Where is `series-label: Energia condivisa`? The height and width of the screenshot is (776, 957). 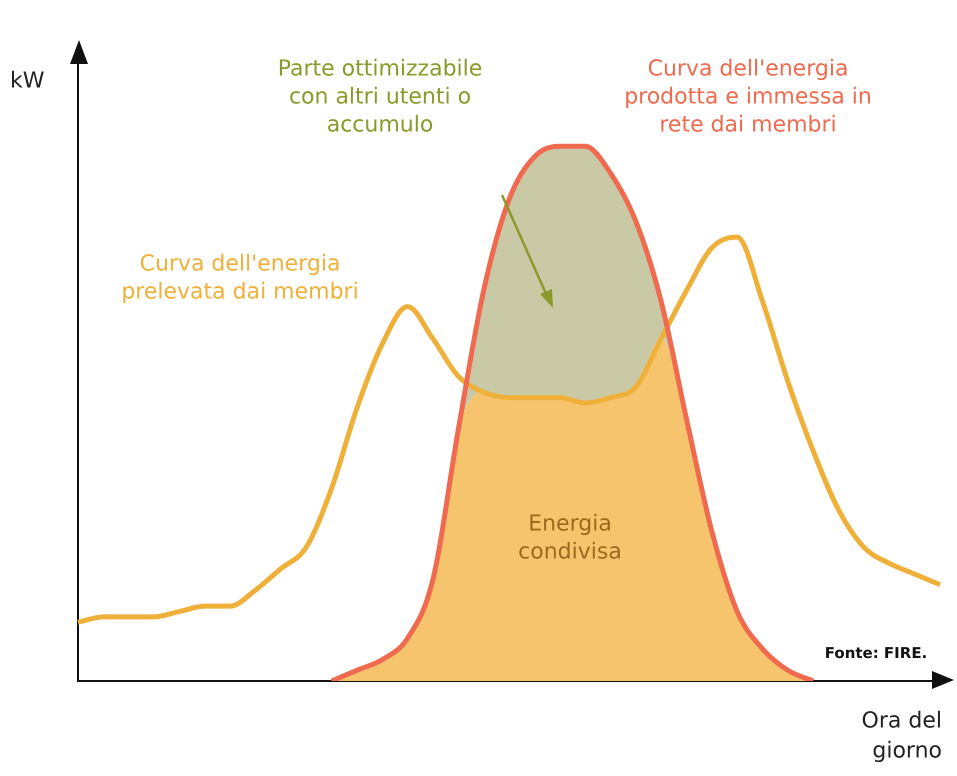
series-label: Energia condivisa is located at coordinates (570, 538).